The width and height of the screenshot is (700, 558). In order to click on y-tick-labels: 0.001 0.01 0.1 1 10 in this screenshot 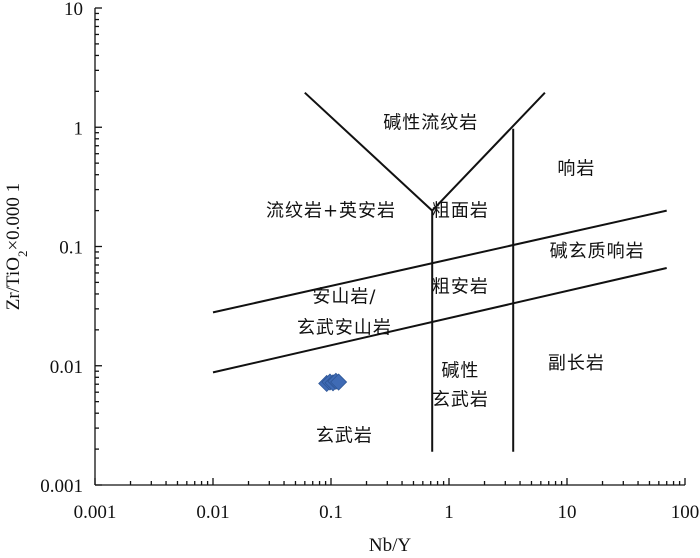, I will do `click(61, 248)`.